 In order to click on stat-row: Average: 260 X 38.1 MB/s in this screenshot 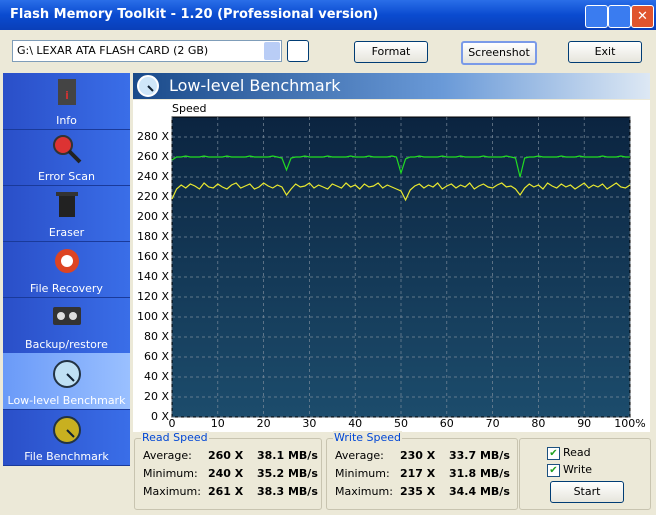, I will do `click(233, 458)`.